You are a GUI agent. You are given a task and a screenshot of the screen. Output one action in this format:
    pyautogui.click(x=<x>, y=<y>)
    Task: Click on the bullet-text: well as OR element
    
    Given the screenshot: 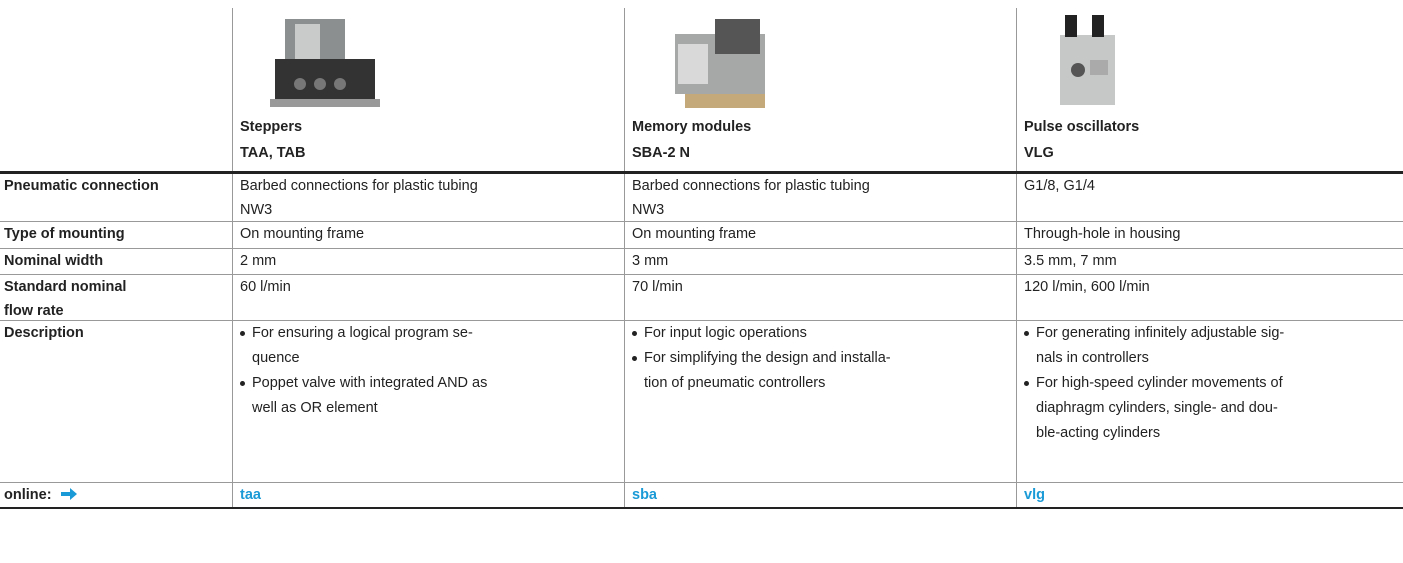 What is the action you would take?
    pyautogui.click(x=315, y=408)
    